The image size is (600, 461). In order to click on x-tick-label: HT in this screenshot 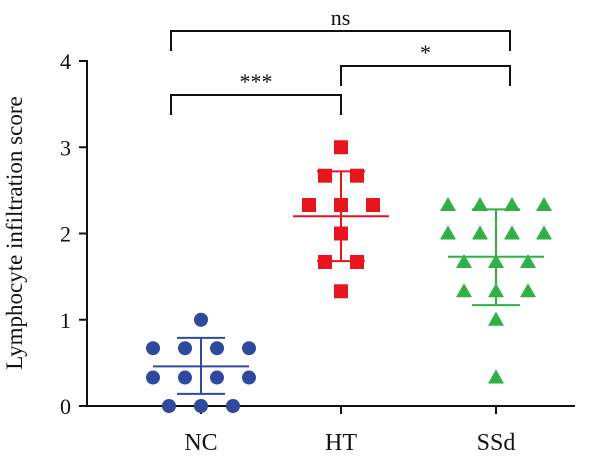, I will do `click(341, 443)`.